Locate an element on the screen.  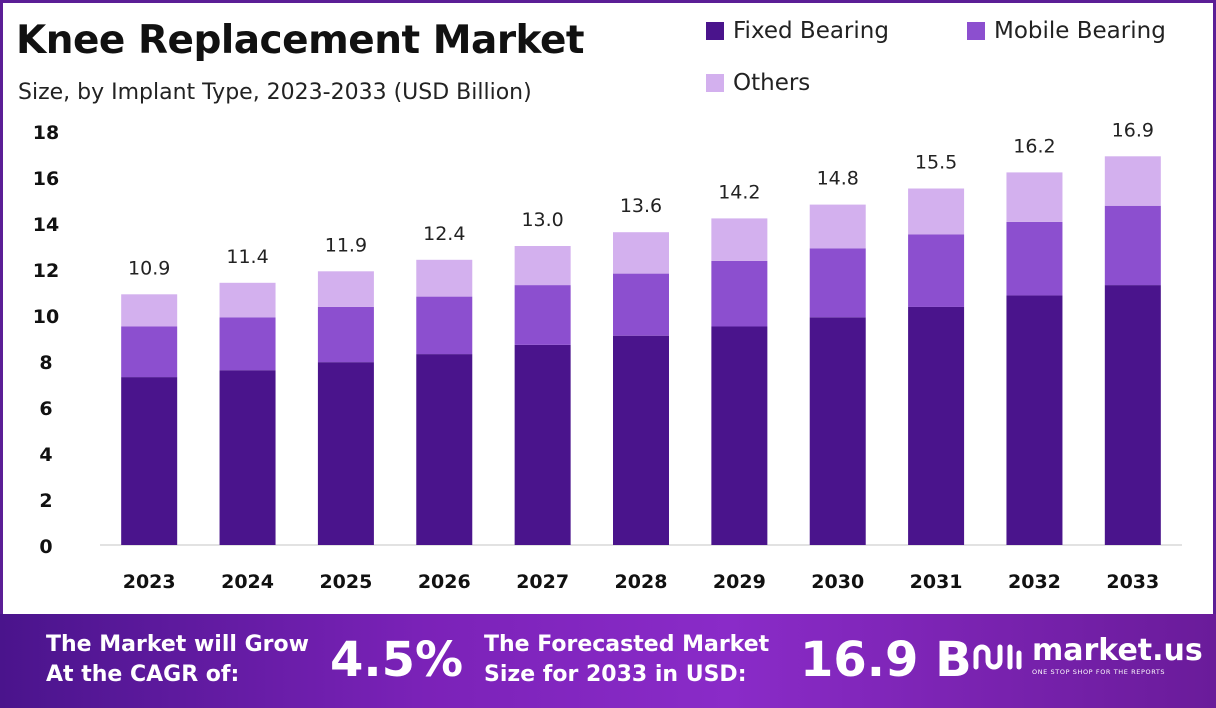
legend-label-others: Others is located at coordinates (772, 83).